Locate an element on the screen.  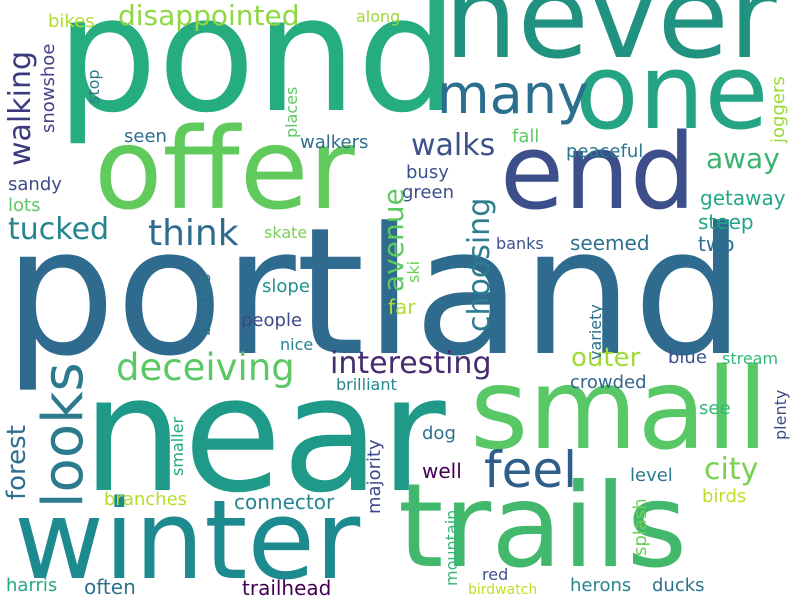
word-people: people is located at coordinates (272, 320).